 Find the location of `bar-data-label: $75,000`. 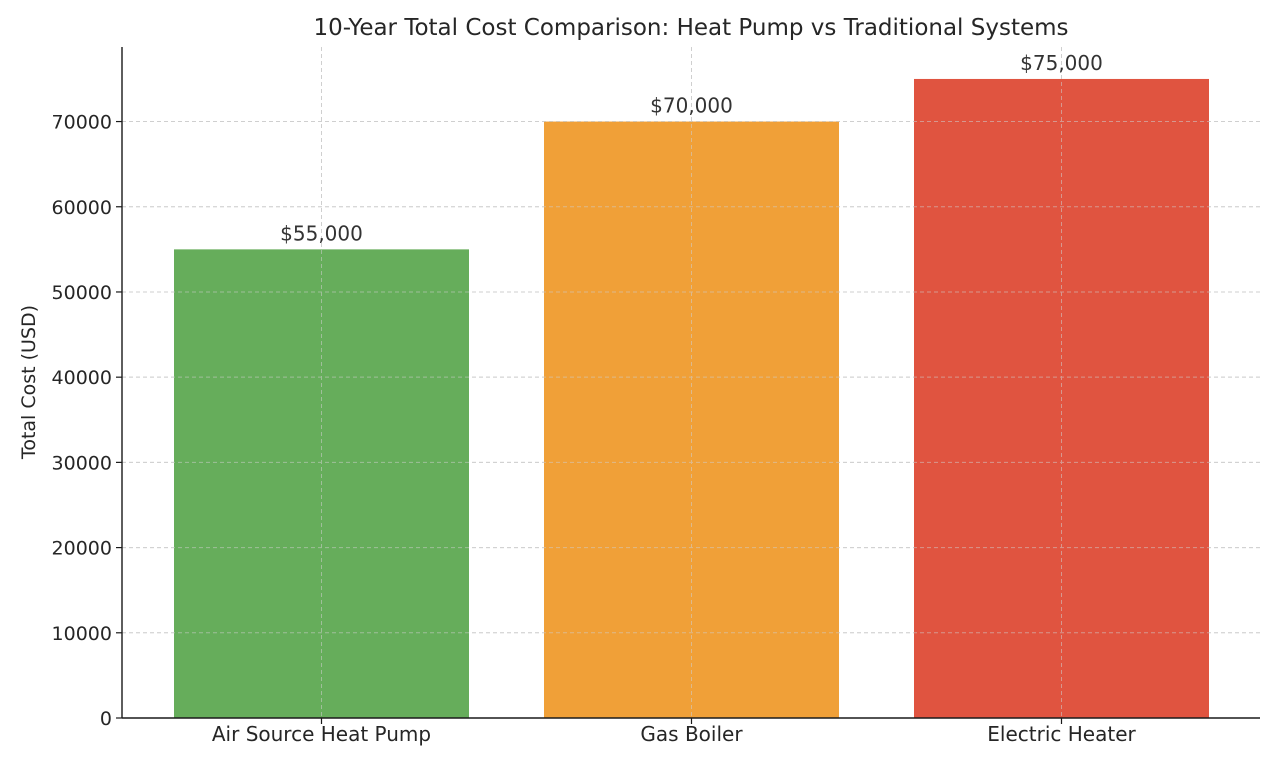

bar-data-label: $75,000 is located at coordinates (1061, 63).